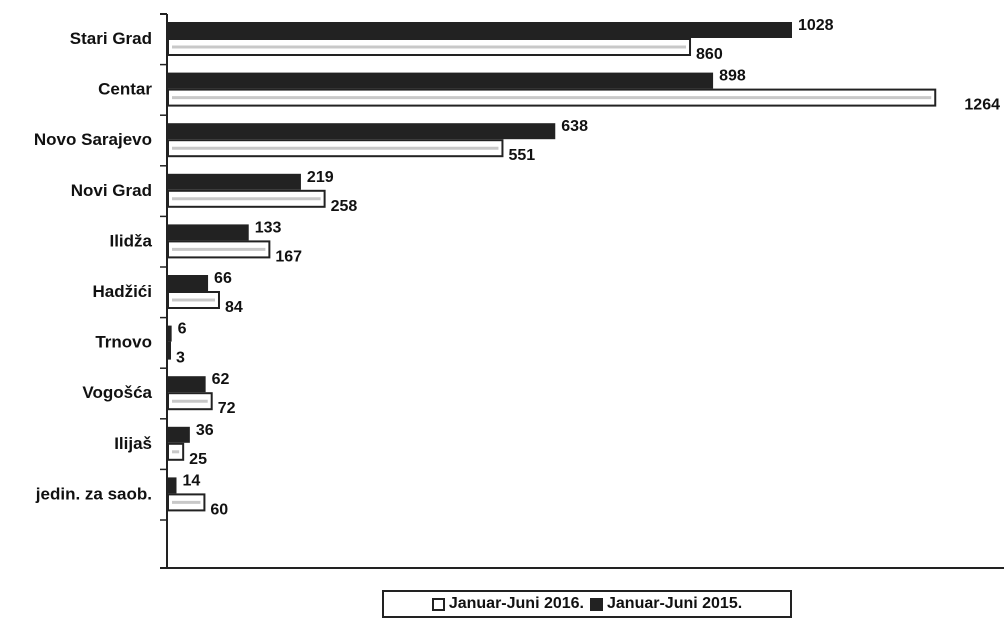 Image resolution: width=1004 pixels, height=625 pixels. Describe the element at coordinates (234, 307) in the screenshot. I see `value-label-2016: 84` at that location.